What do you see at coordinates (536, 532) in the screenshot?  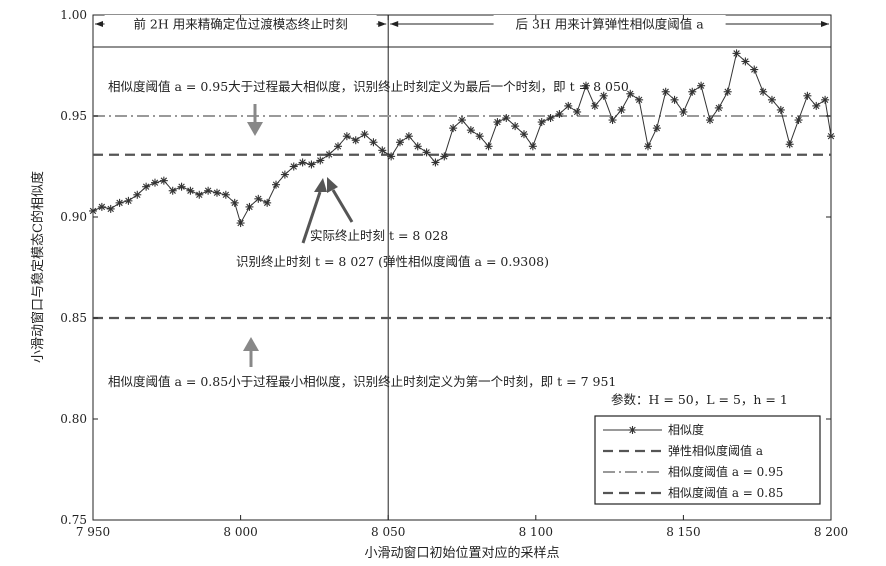 I see `x-tick-label: 8 100` at bounding box center [536, 532].